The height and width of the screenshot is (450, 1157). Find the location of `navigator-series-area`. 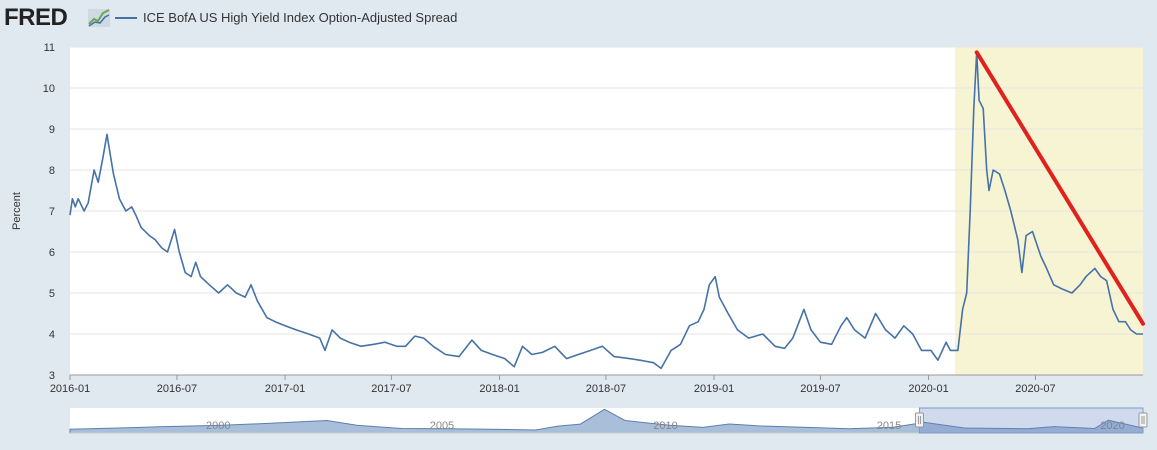

navigator-series-area is located at coordinates (606, 421).